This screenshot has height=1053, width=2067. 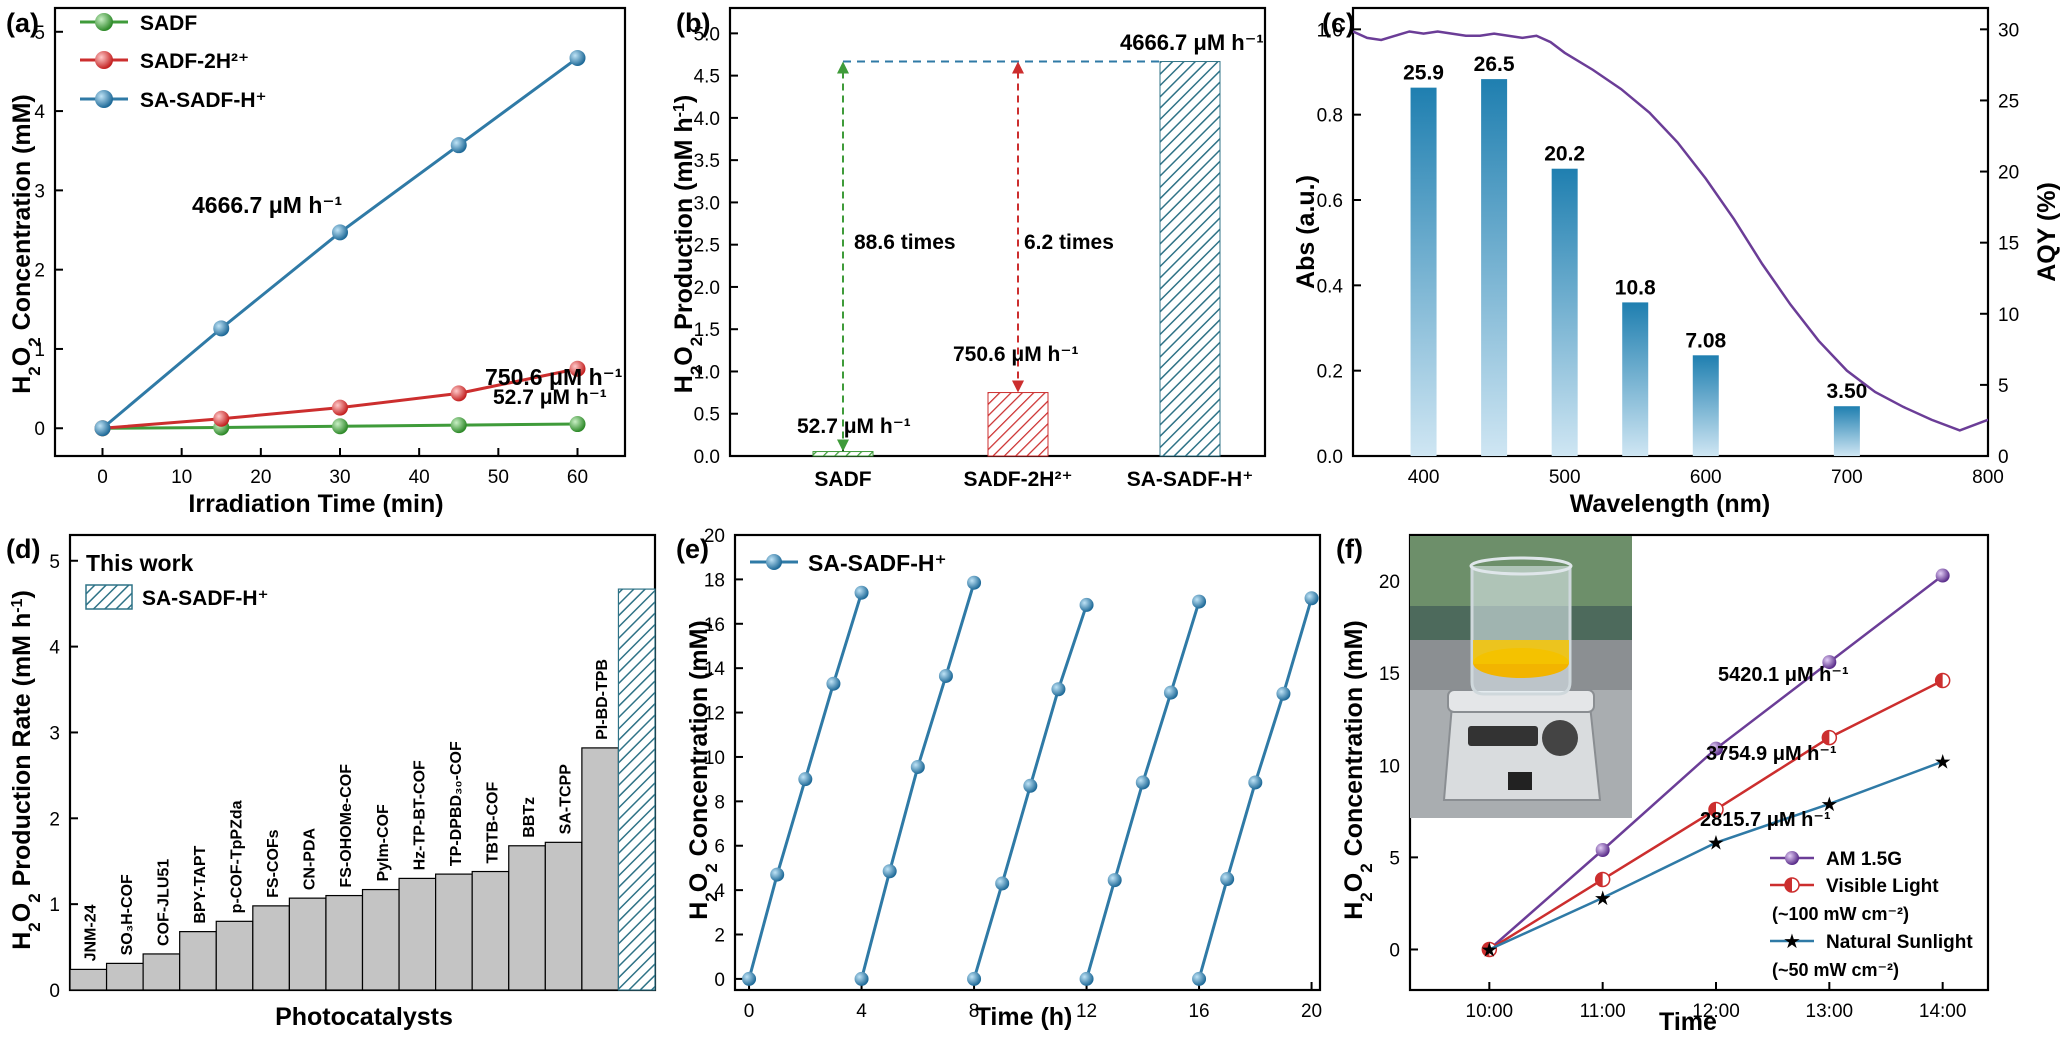 What do you see at coordinates (2008, 244) in the screenshot?
I see `panel-c-right-ytick-label: 15` at bounding box center [2008, 244].